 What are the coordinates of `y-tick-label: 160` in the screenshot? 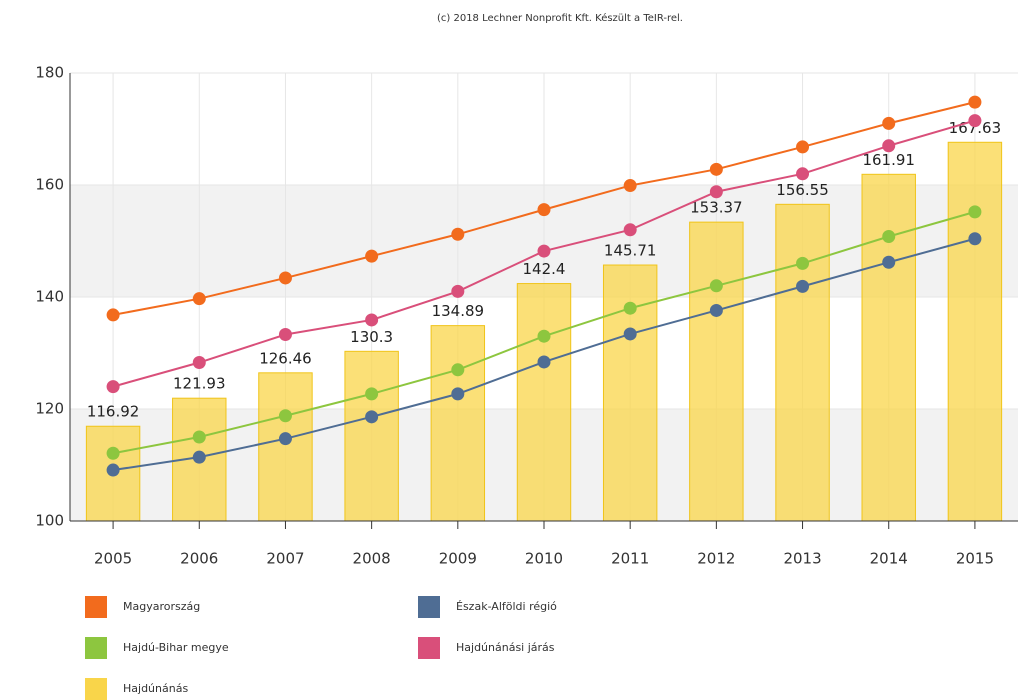 It's located at (49, 185).